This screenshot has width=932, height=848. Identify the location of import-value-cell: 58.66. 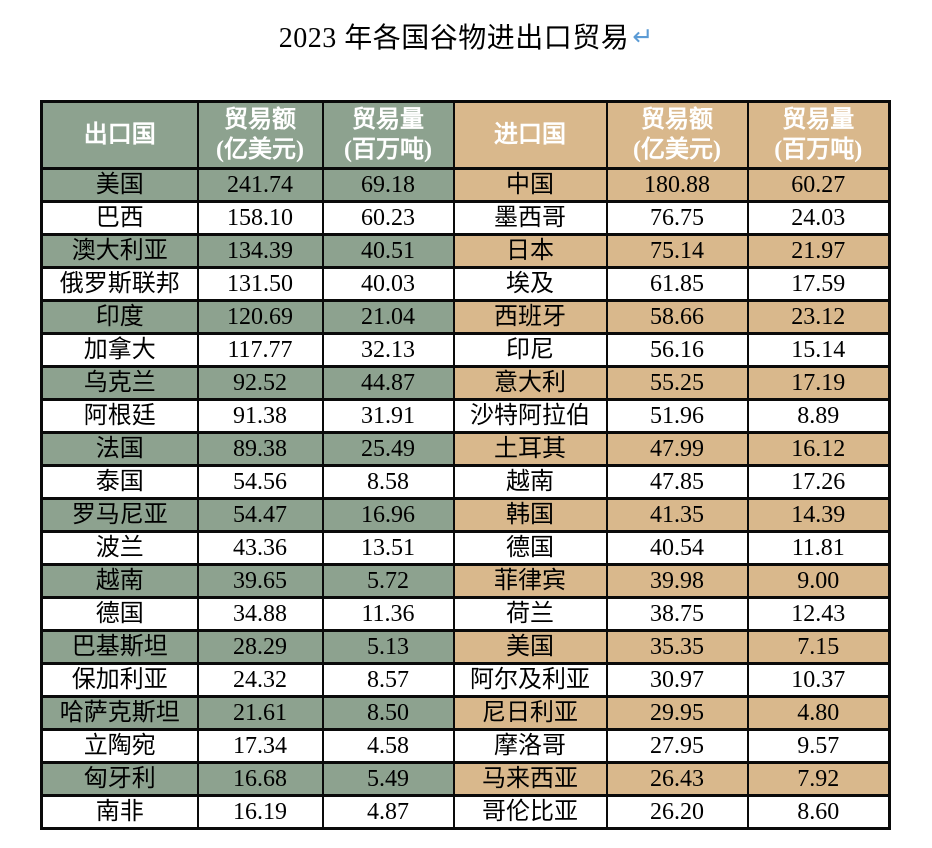
(677, 317).